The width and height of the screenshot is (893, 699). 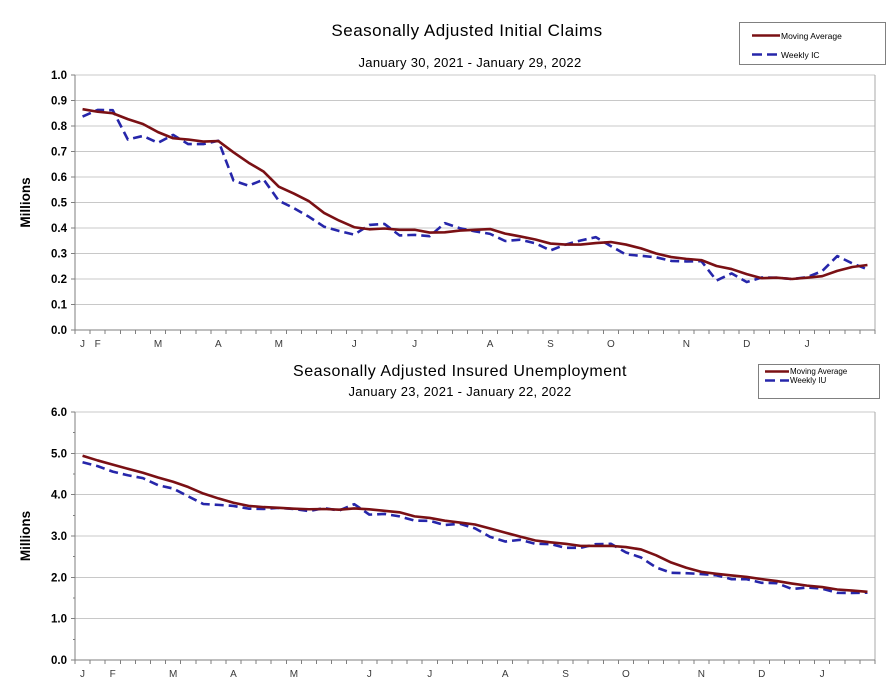 I want to click on legend-initial-claims: Moving Average Weekly IC, so click(x=812, y=43).